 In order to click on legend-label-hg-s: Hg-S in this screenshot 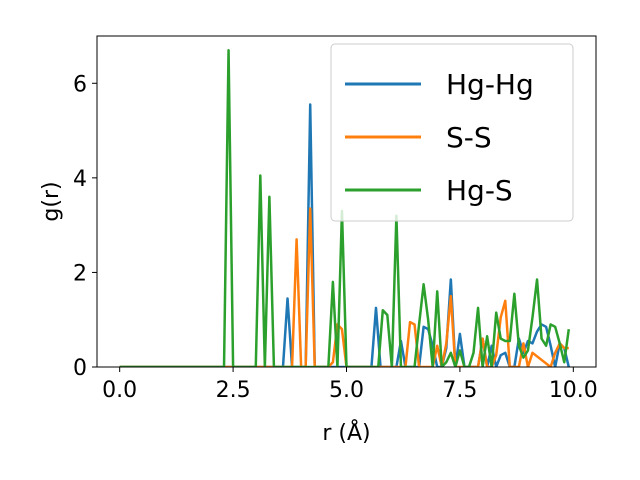, I will do `click(479, 190)`.